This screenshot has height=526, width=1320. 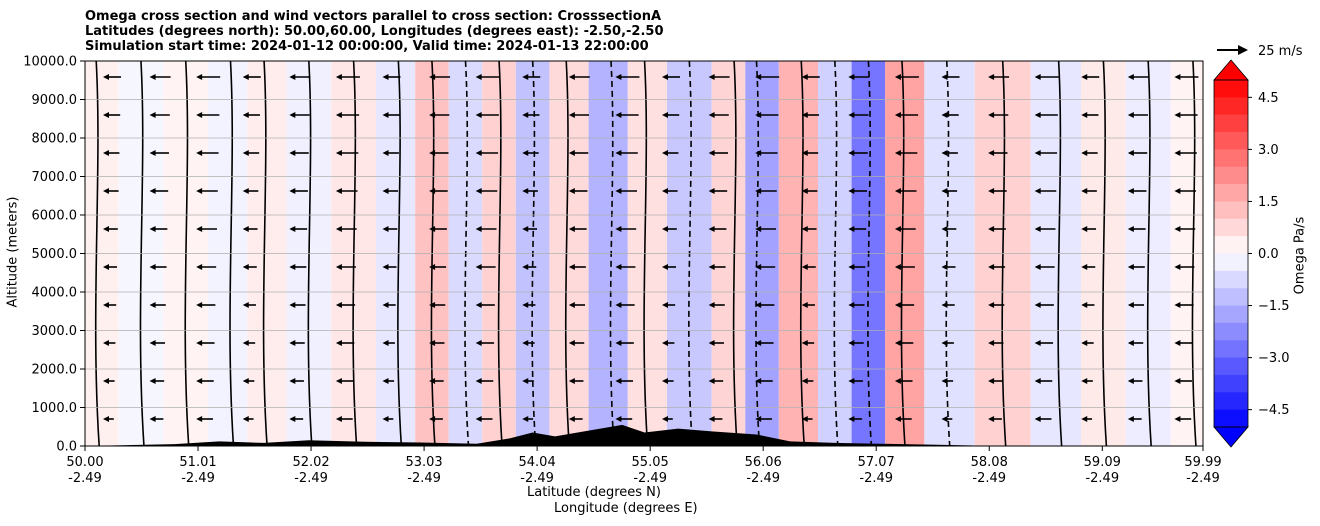 I want to click on y-tick-label: 9000.0, so click(x=55, y=100).